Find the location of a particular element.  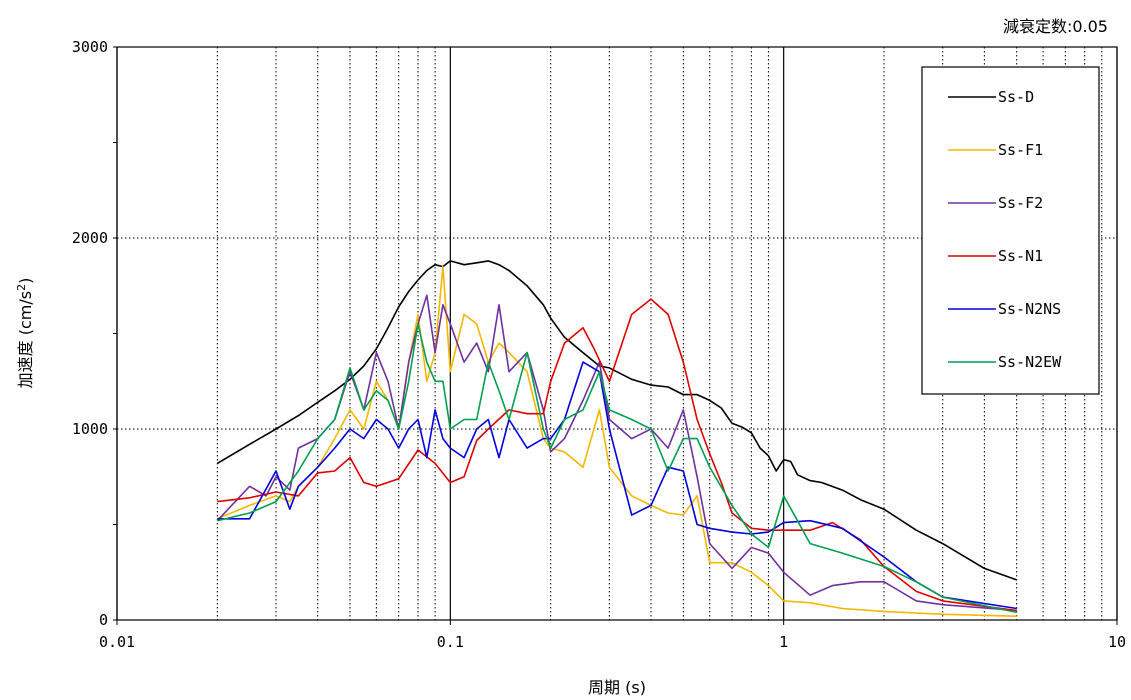

legend-label: Ss-F1 is located at coordinates (1020, 150).